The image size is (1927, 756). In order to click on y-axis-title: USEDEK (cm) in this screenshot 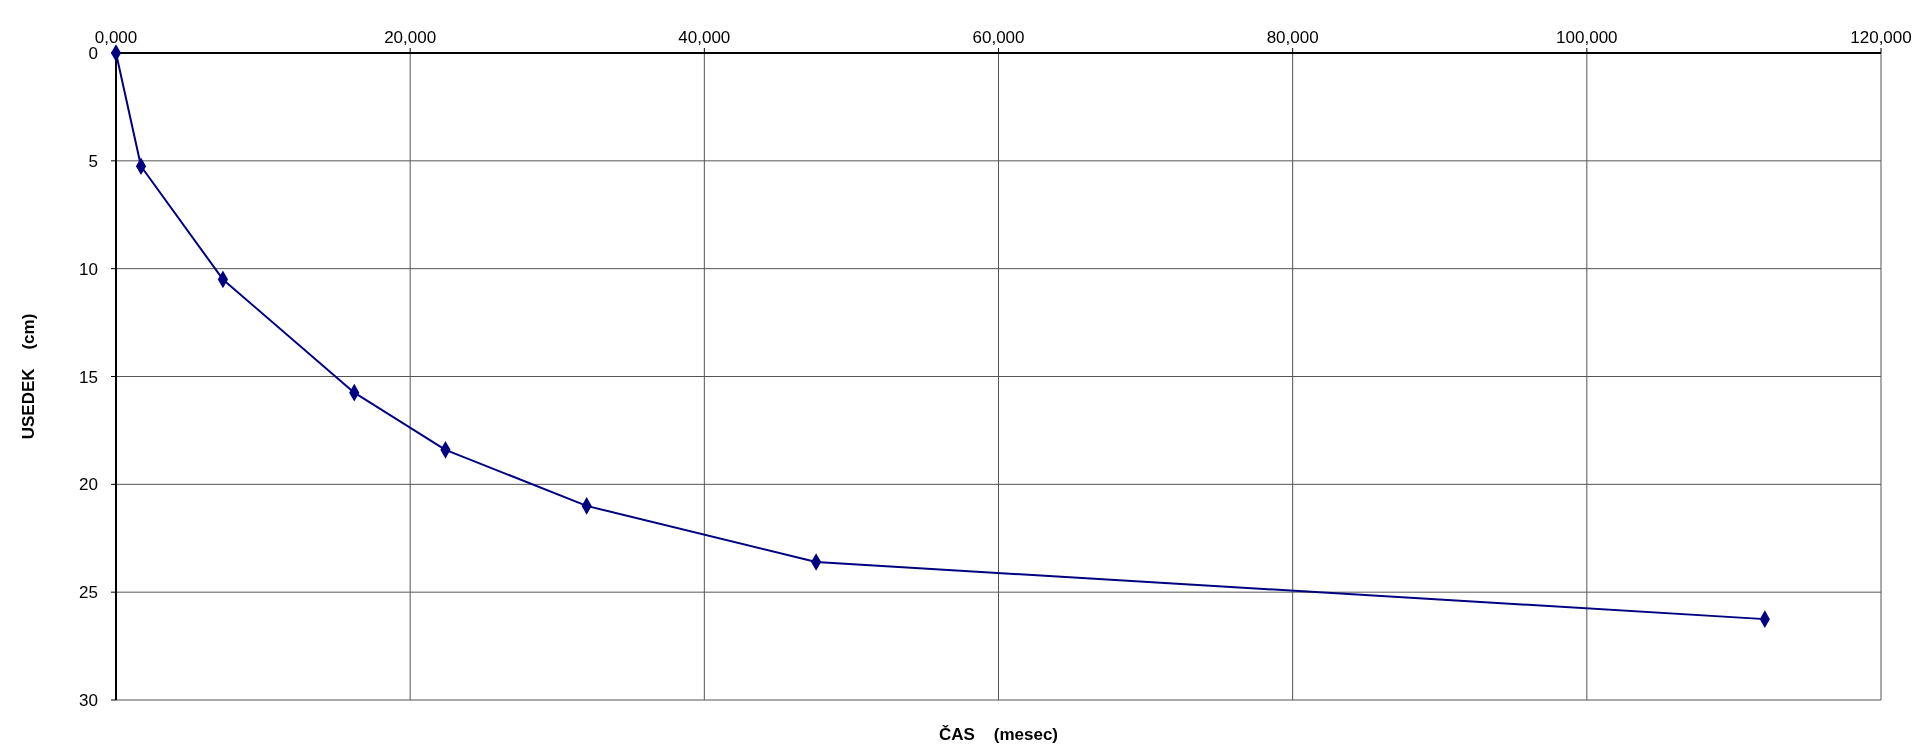, I will do `click(28, 376)`.